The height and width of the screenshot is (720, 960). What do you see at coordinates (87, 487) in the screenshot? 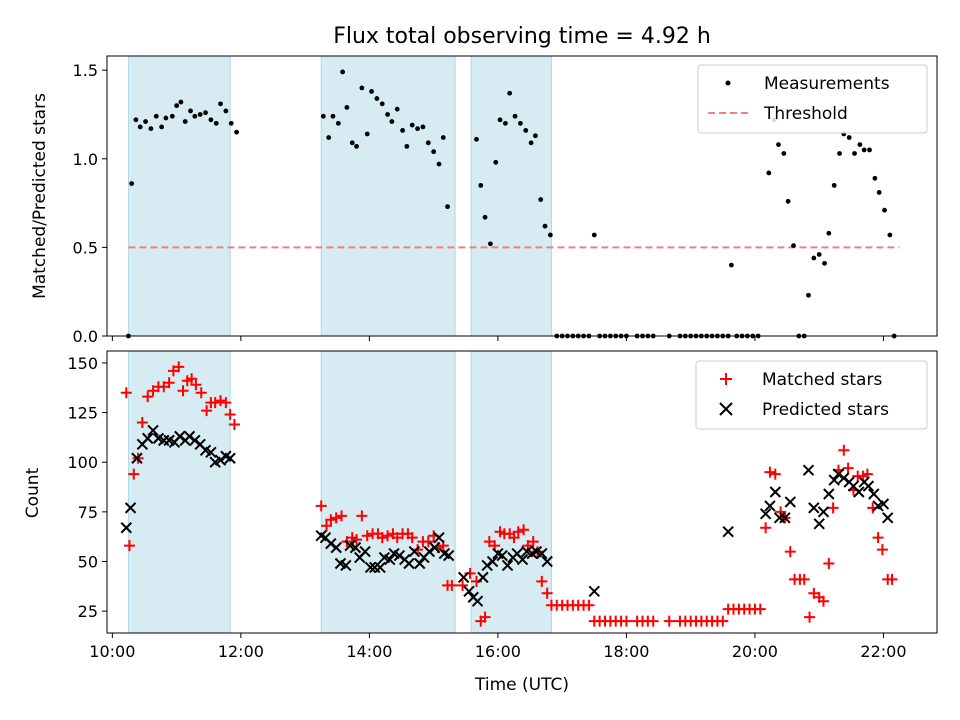
I see `bottom-y-ticks: 25 50 75 100 125 150` at bounding box center [87, 487].